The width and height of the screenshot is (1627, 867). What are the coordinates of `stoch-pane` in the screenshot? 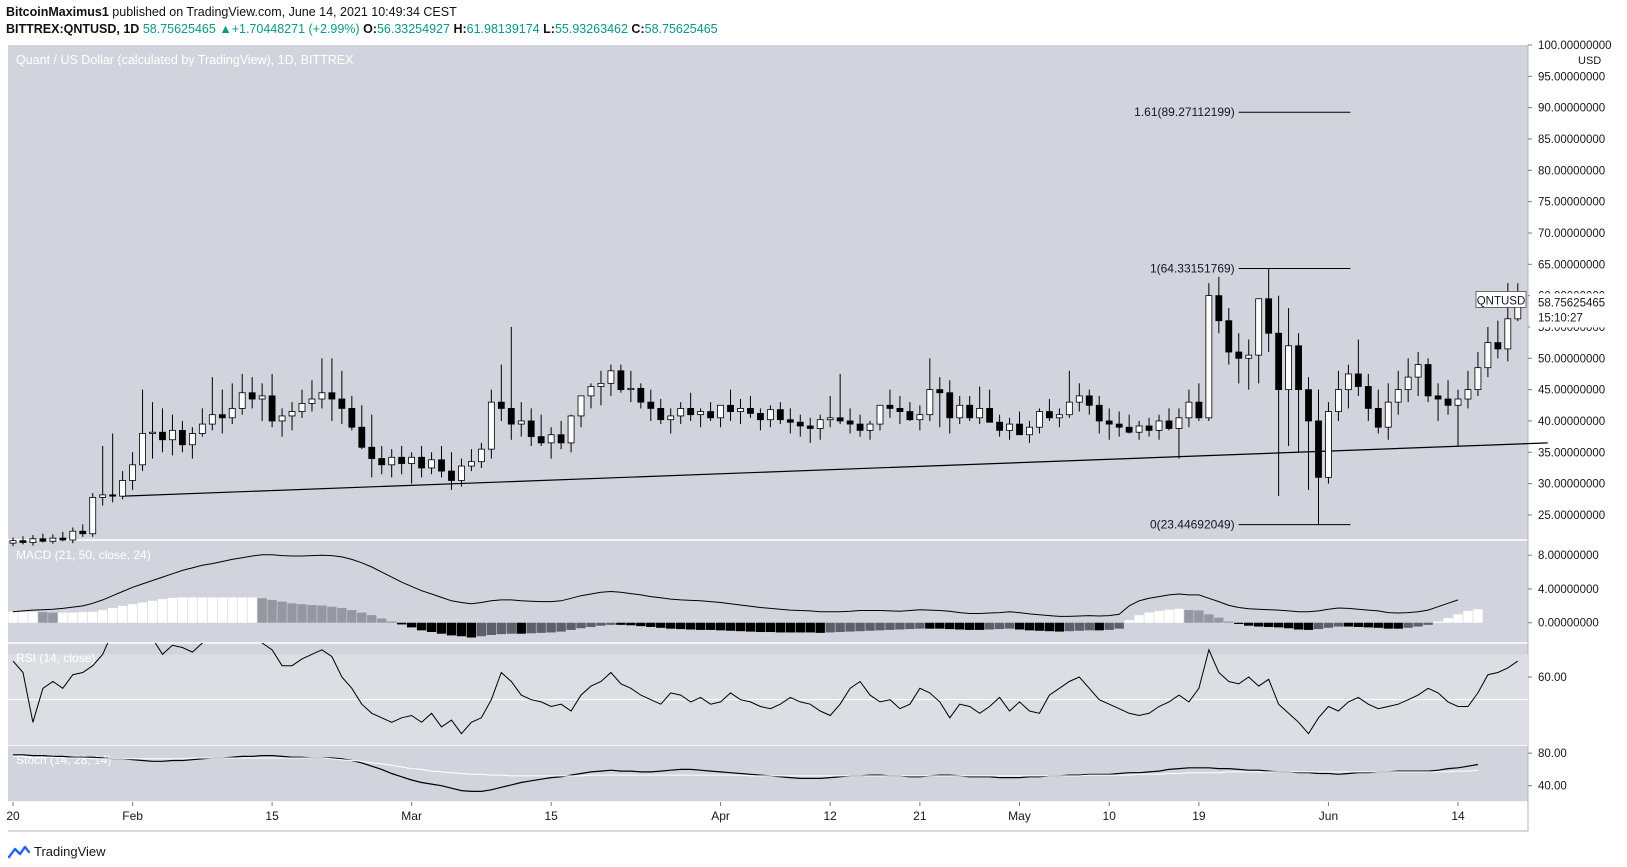 It's located at (768, 773).